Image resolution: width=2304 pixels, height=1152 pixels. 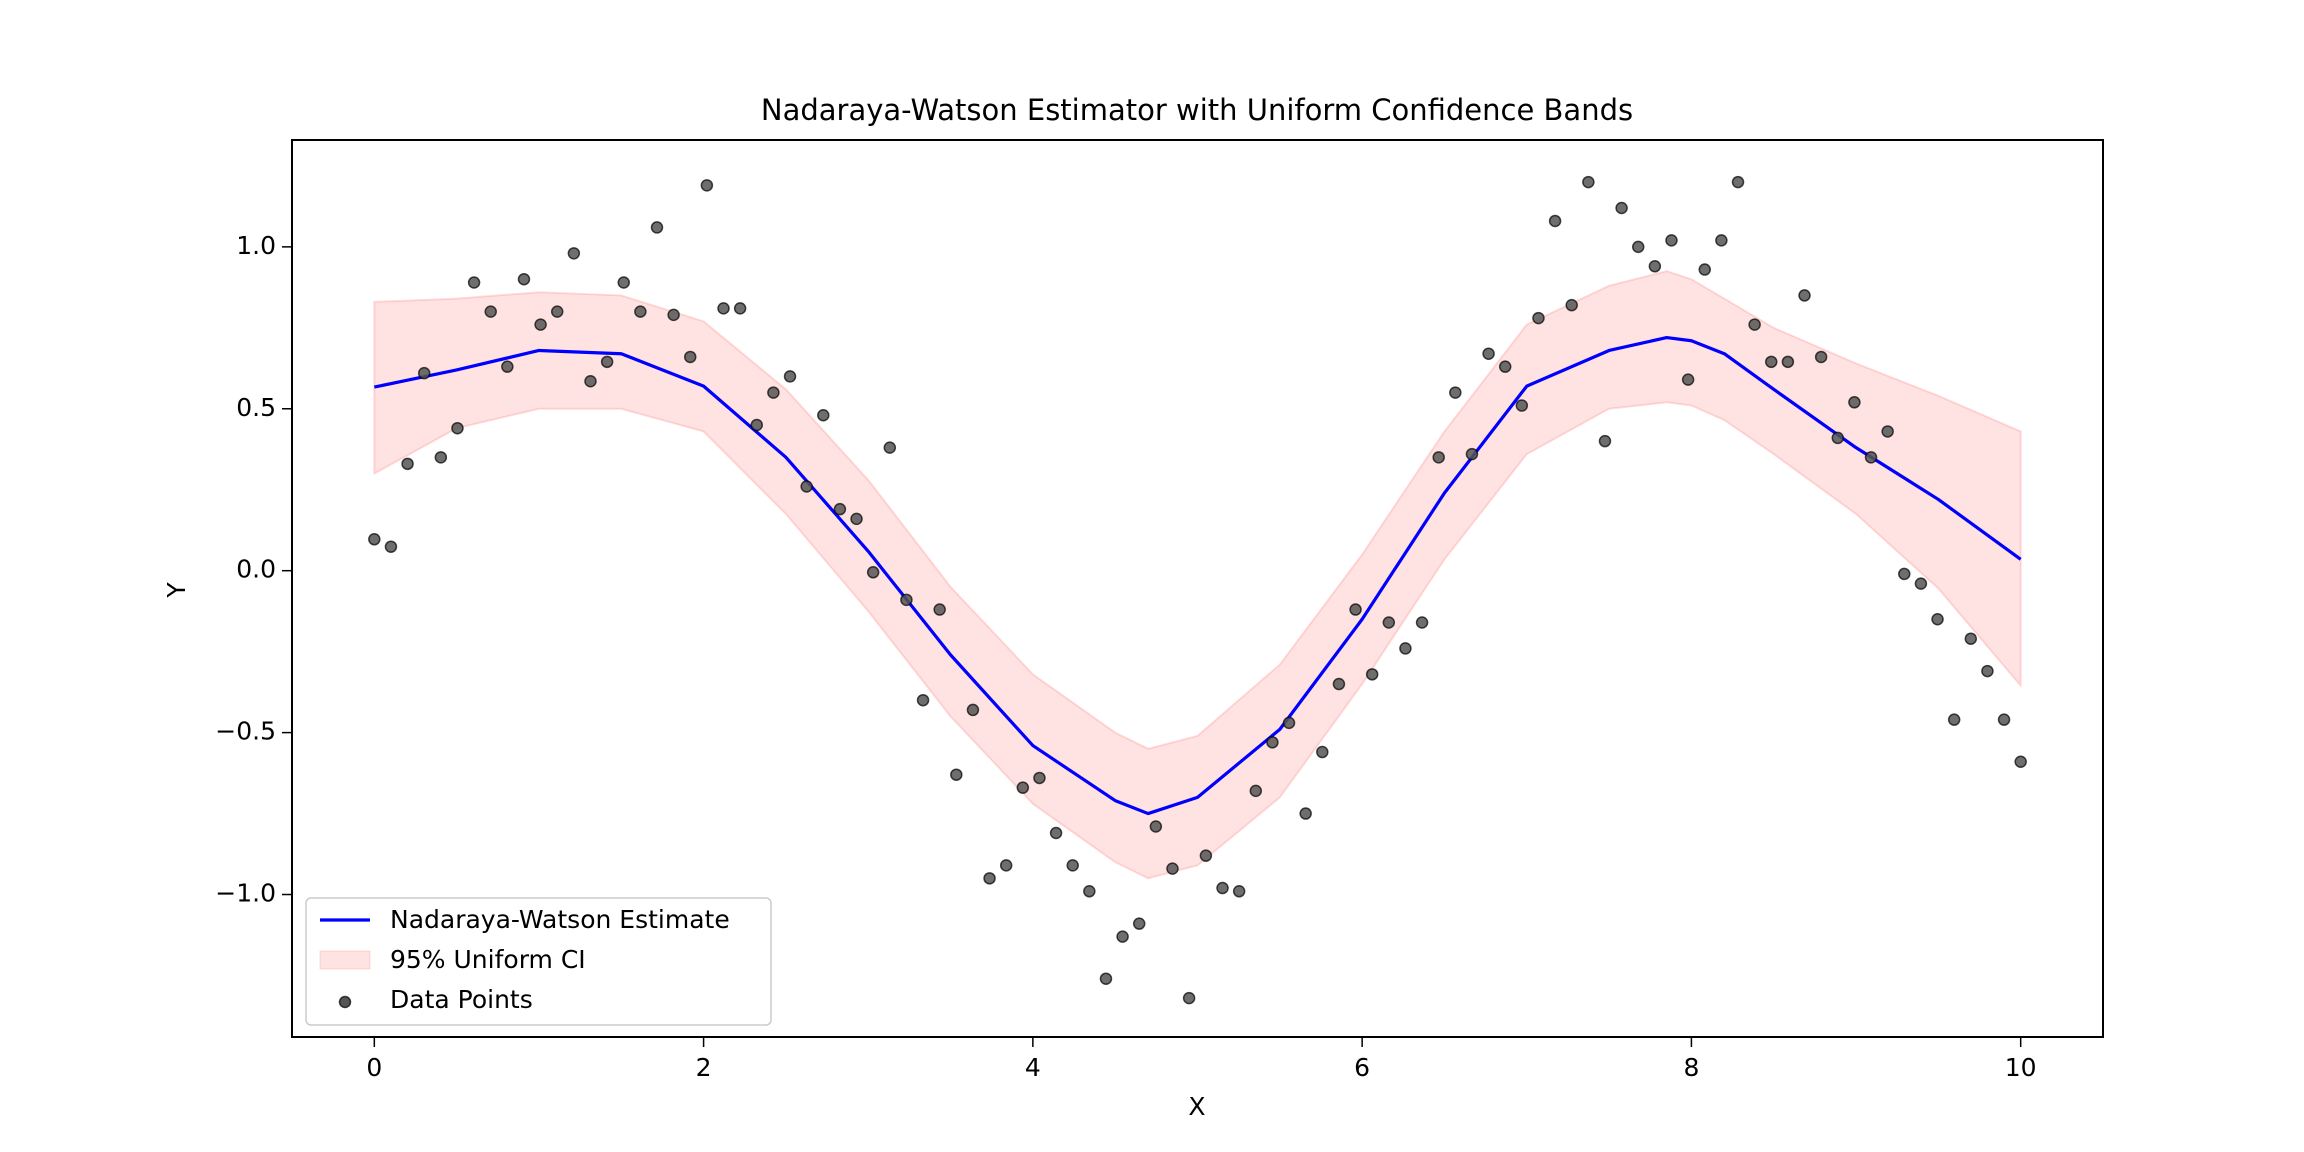 What do you see at coordinates (1196, 1106) in the screenshot?
I see `x-axis-label: X` at bounding box center [1196, 1106].